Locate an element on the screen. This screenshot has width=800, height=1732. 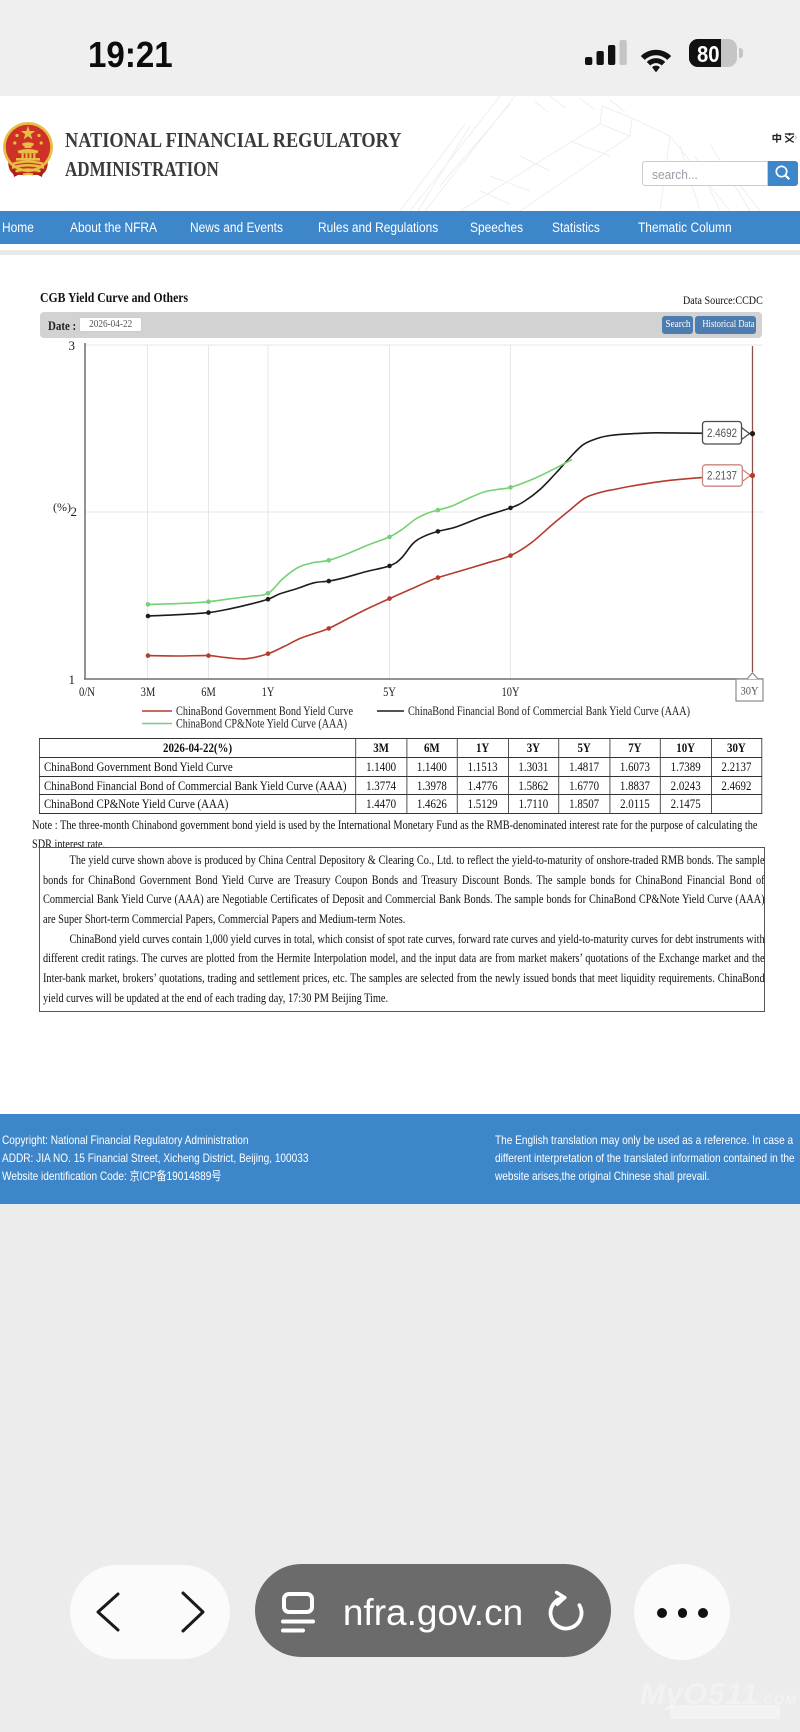
svg-text: 30Y is located at coordinates (750, 691).